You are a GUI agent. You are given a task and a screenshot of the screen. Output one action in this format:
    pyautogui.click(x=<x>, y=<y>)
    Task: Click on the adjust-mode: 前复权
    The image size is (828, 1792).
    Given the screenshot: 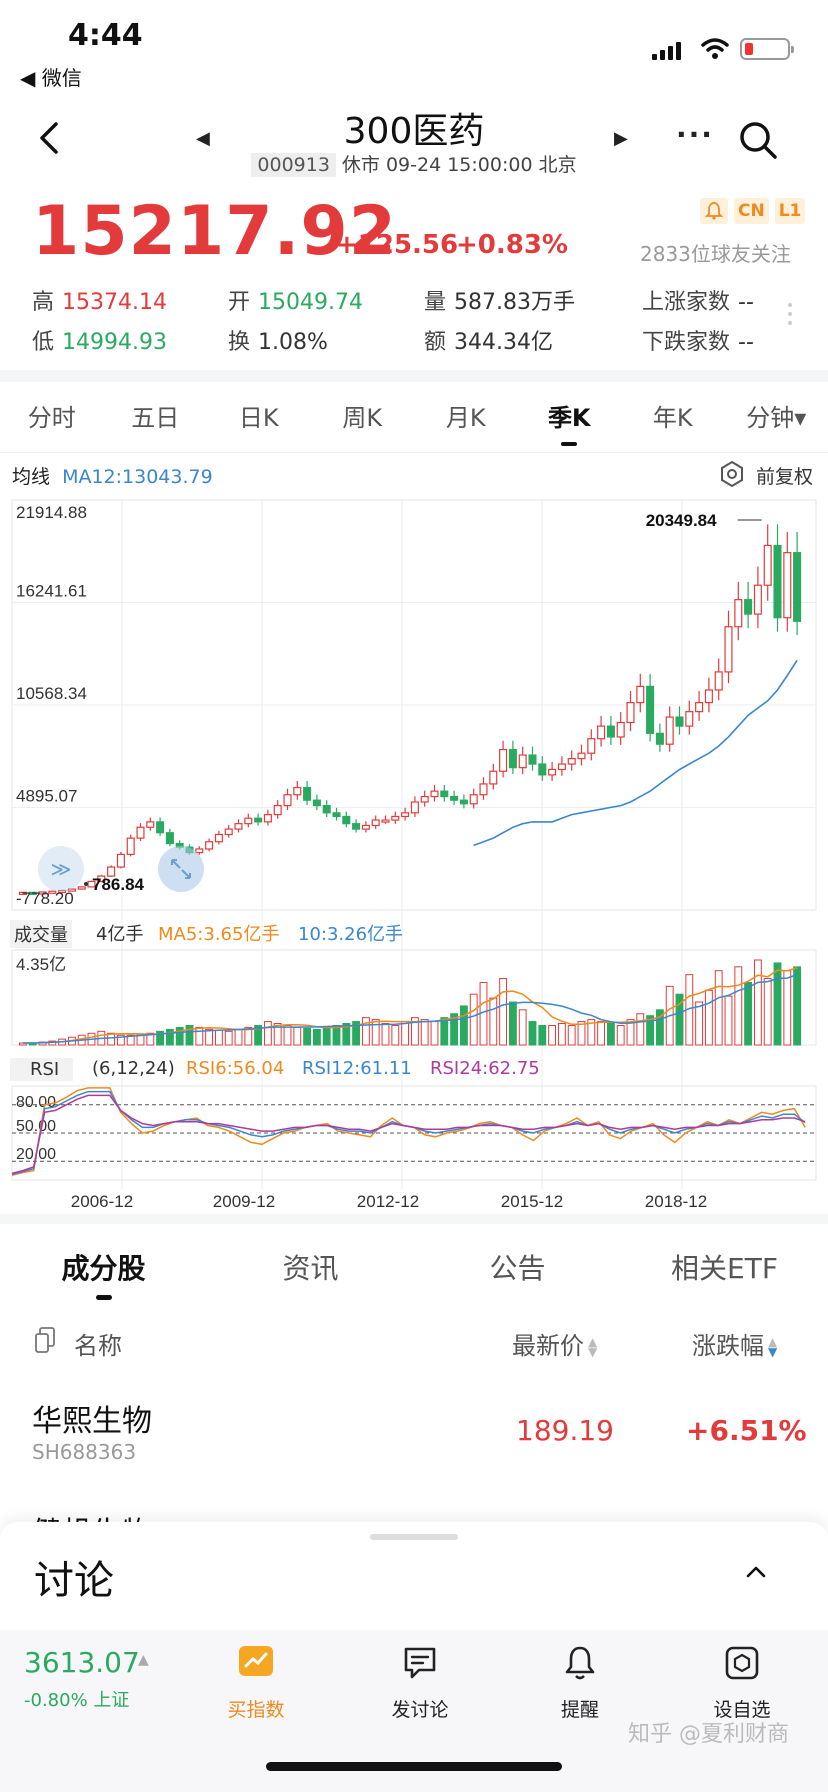 What is the action you would take?
    pyautogui.click(x=785, y=477)
    